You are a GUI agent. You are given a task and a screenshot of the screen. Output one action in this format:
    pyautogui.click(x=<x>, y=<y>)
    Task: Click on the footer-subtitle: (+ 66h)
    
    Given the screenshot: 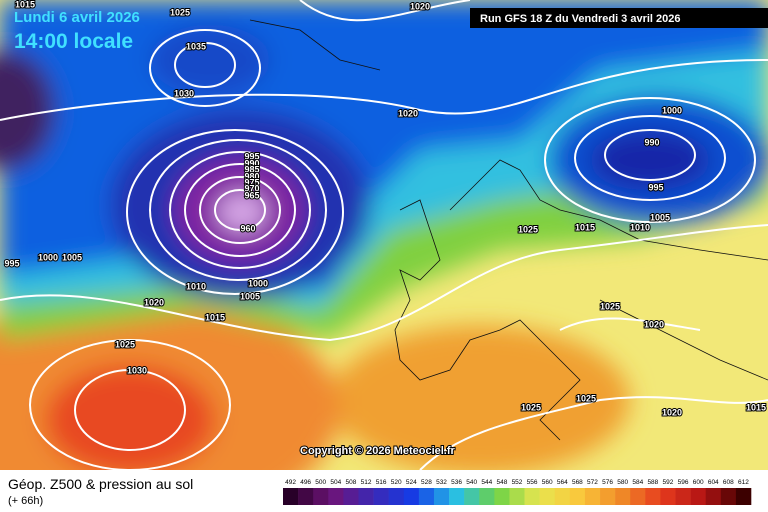 What is the action you would take?
    pyautogui.click(x=25, y=501)
    